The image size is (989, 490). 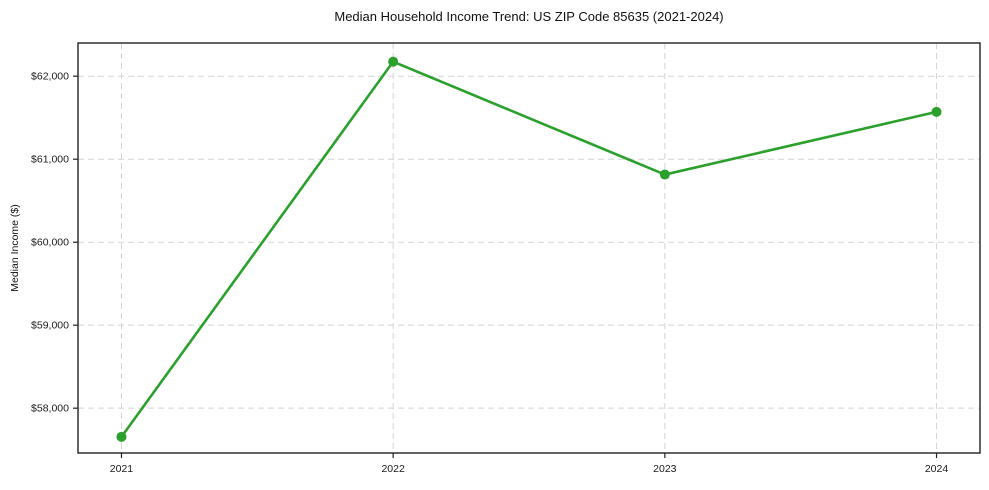 I want to click on data-point-2021, so click(x=121, y=436).